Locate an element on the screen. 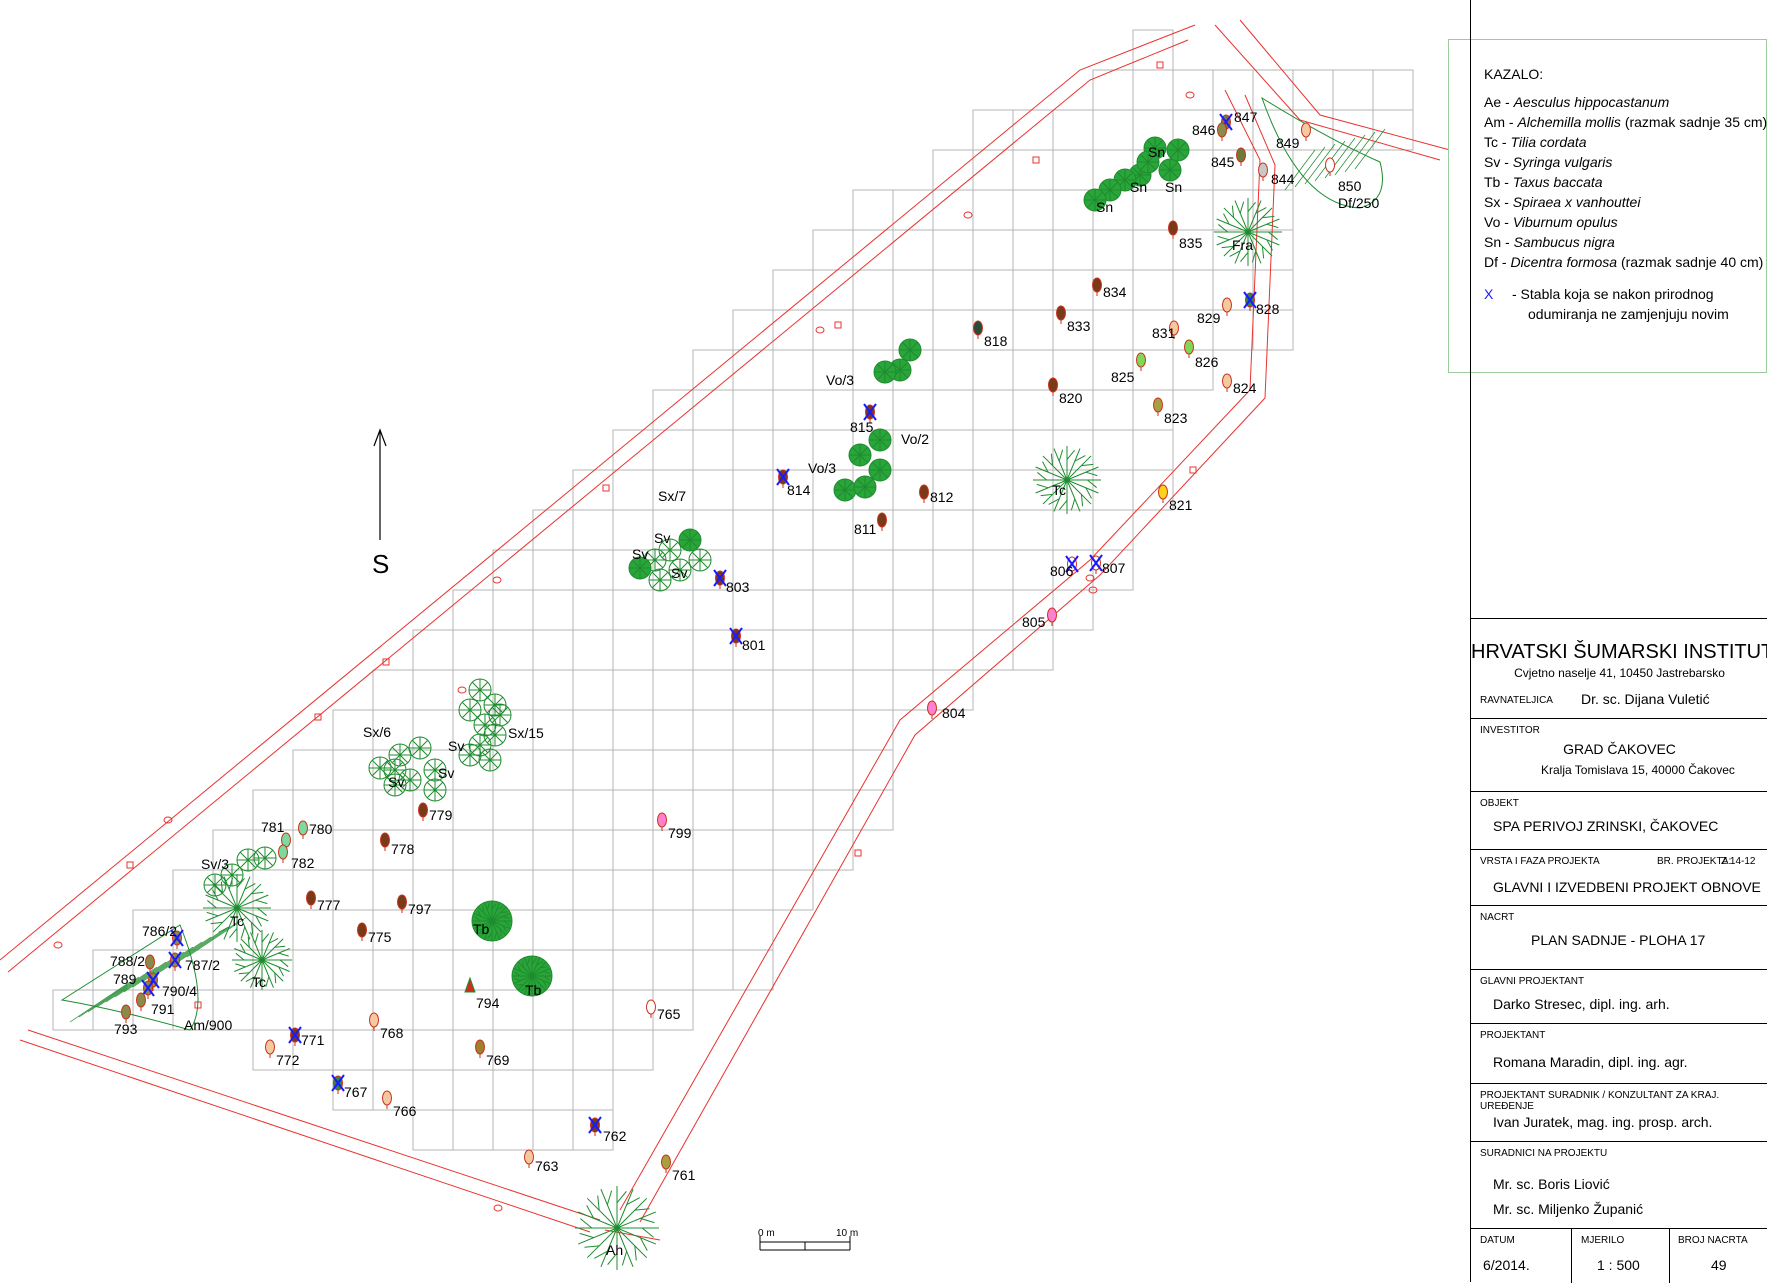 This screenshot has height=1287, width=1767. tree-number: 849 is located at coordinates (1288, 143).